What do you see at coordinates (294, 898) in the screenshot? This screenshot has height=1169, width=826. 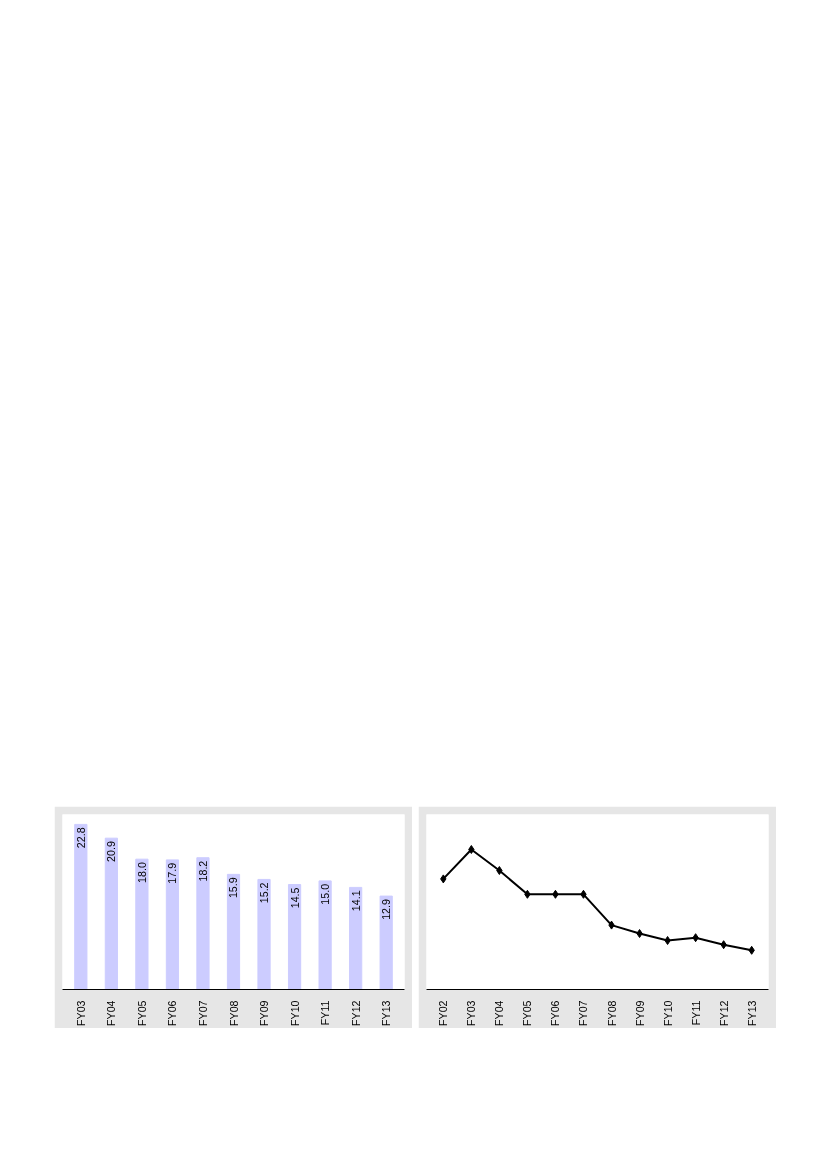 I see `data-label: 14.5` at bounding box center [294, 898].